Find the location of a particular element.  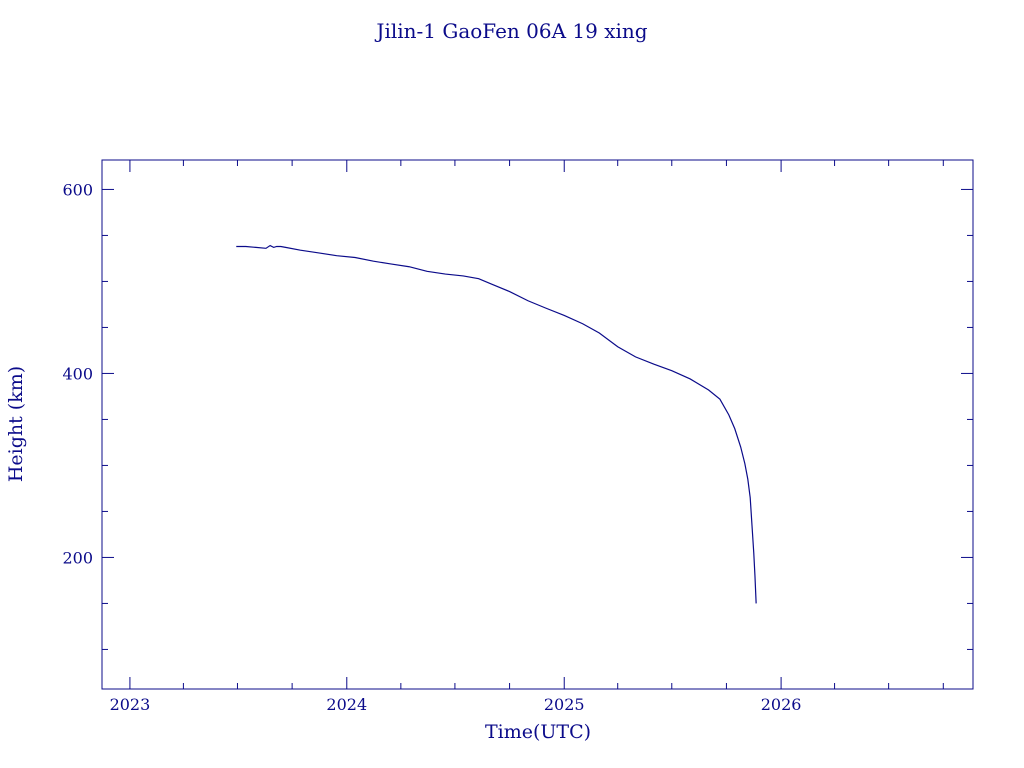

y-tick-label: 400 is located at coordinates (77, 373).